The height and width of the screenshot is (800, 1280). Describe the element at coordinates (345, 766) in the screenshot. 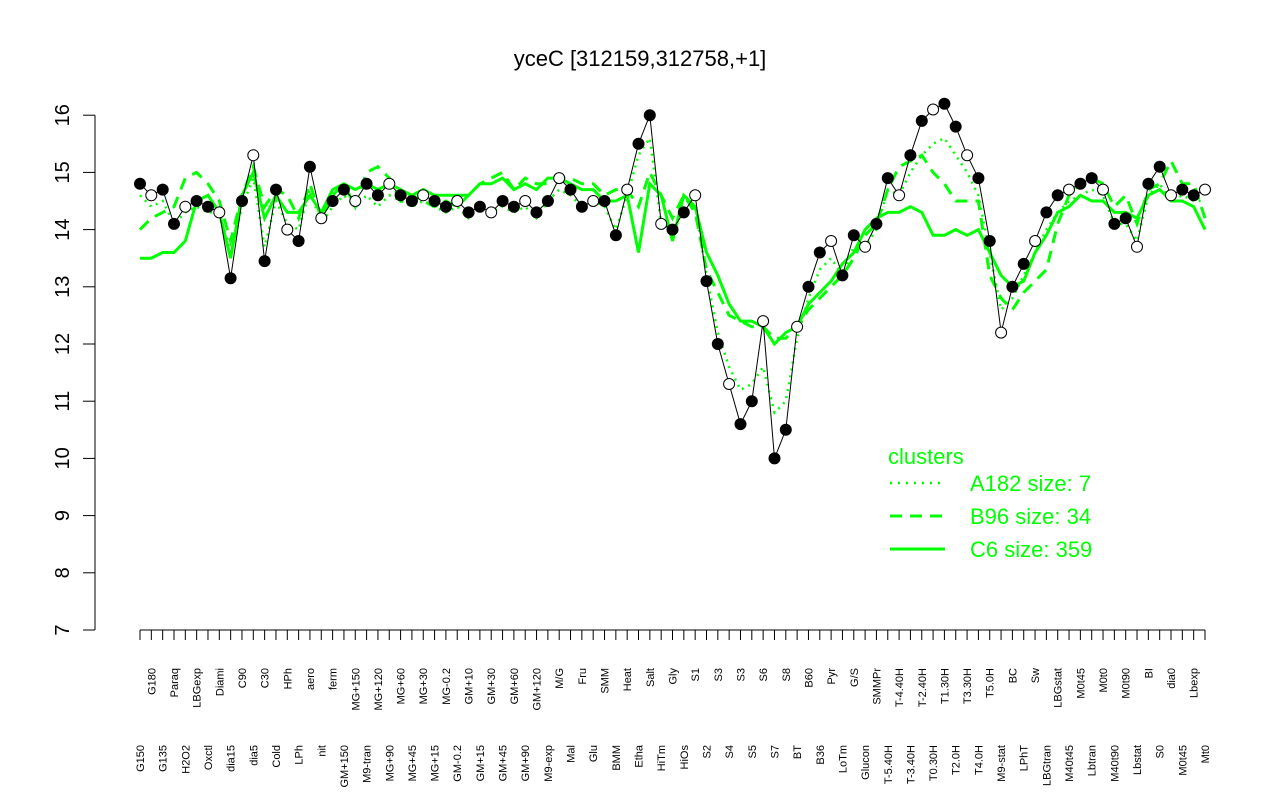

I see `x-tick-label: GM+150` at that location.